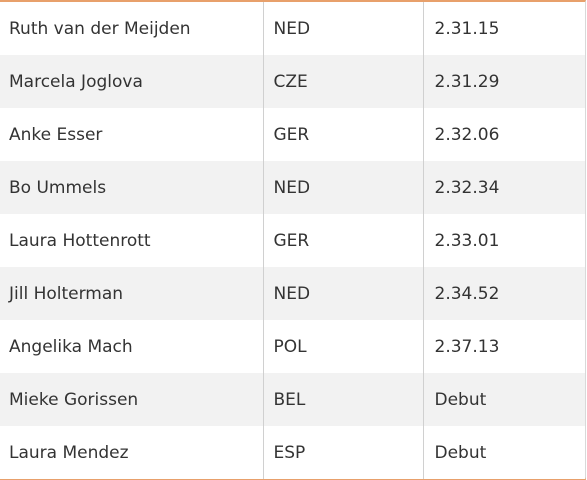 This screenshot has width=587, height=480. I want to click on table-row: Angelika Mach POL 2.37.13, so click(292, 346).